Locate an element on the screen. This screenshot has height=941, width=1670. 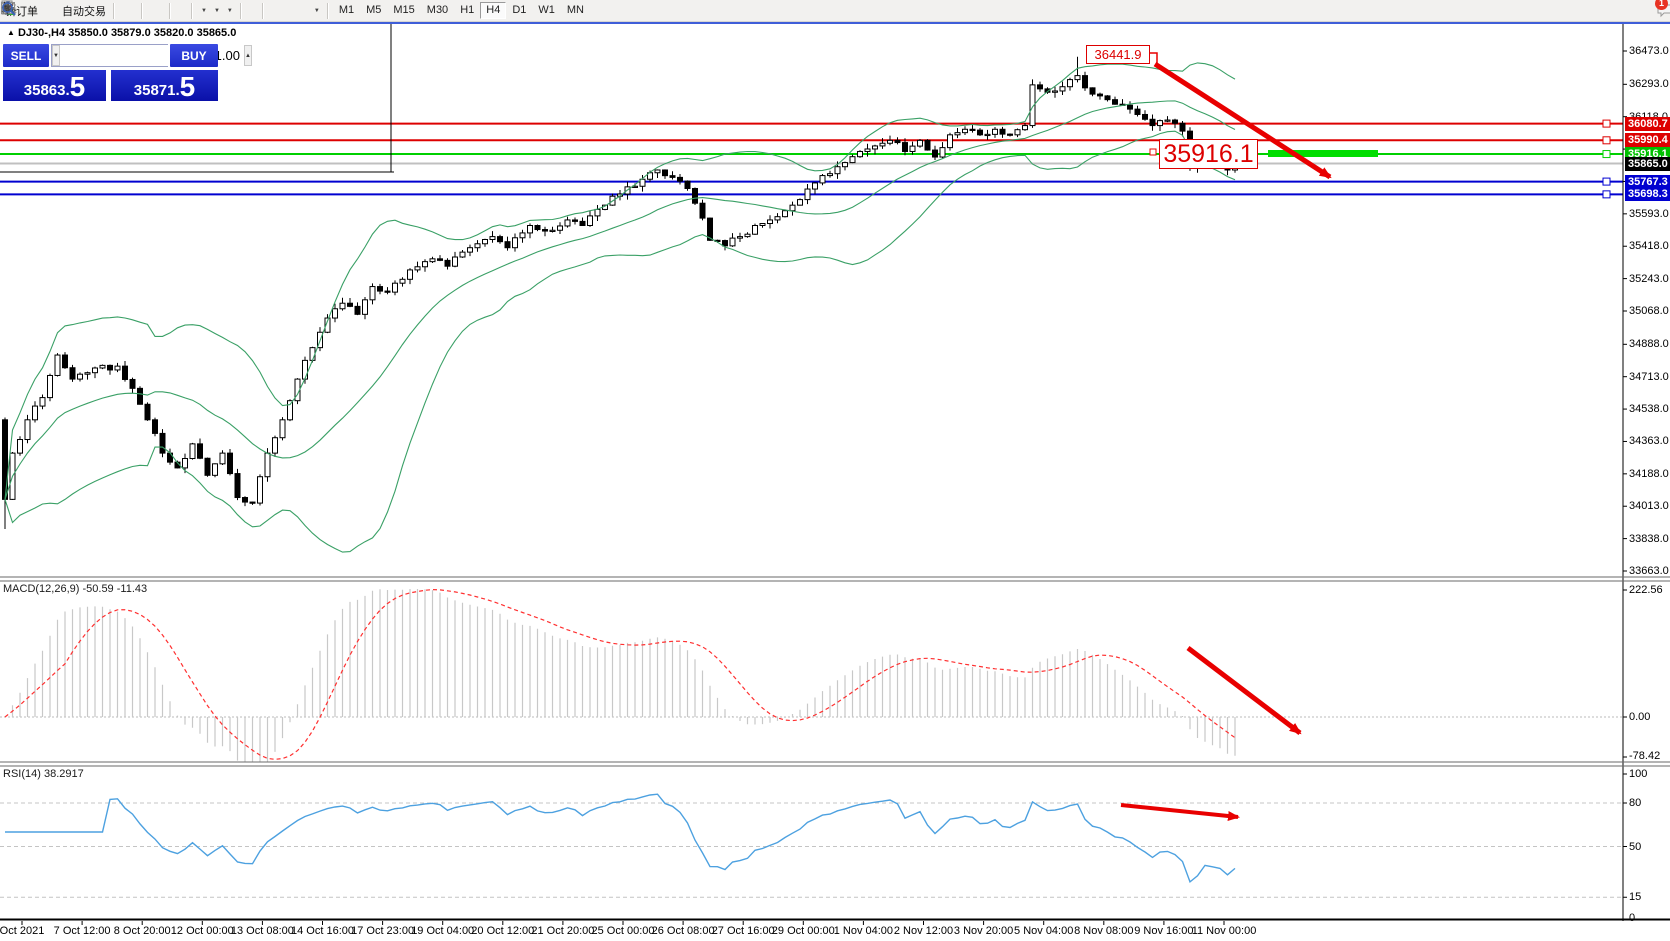
timeframe-w1: W1 is located at coordinates (546, 10).